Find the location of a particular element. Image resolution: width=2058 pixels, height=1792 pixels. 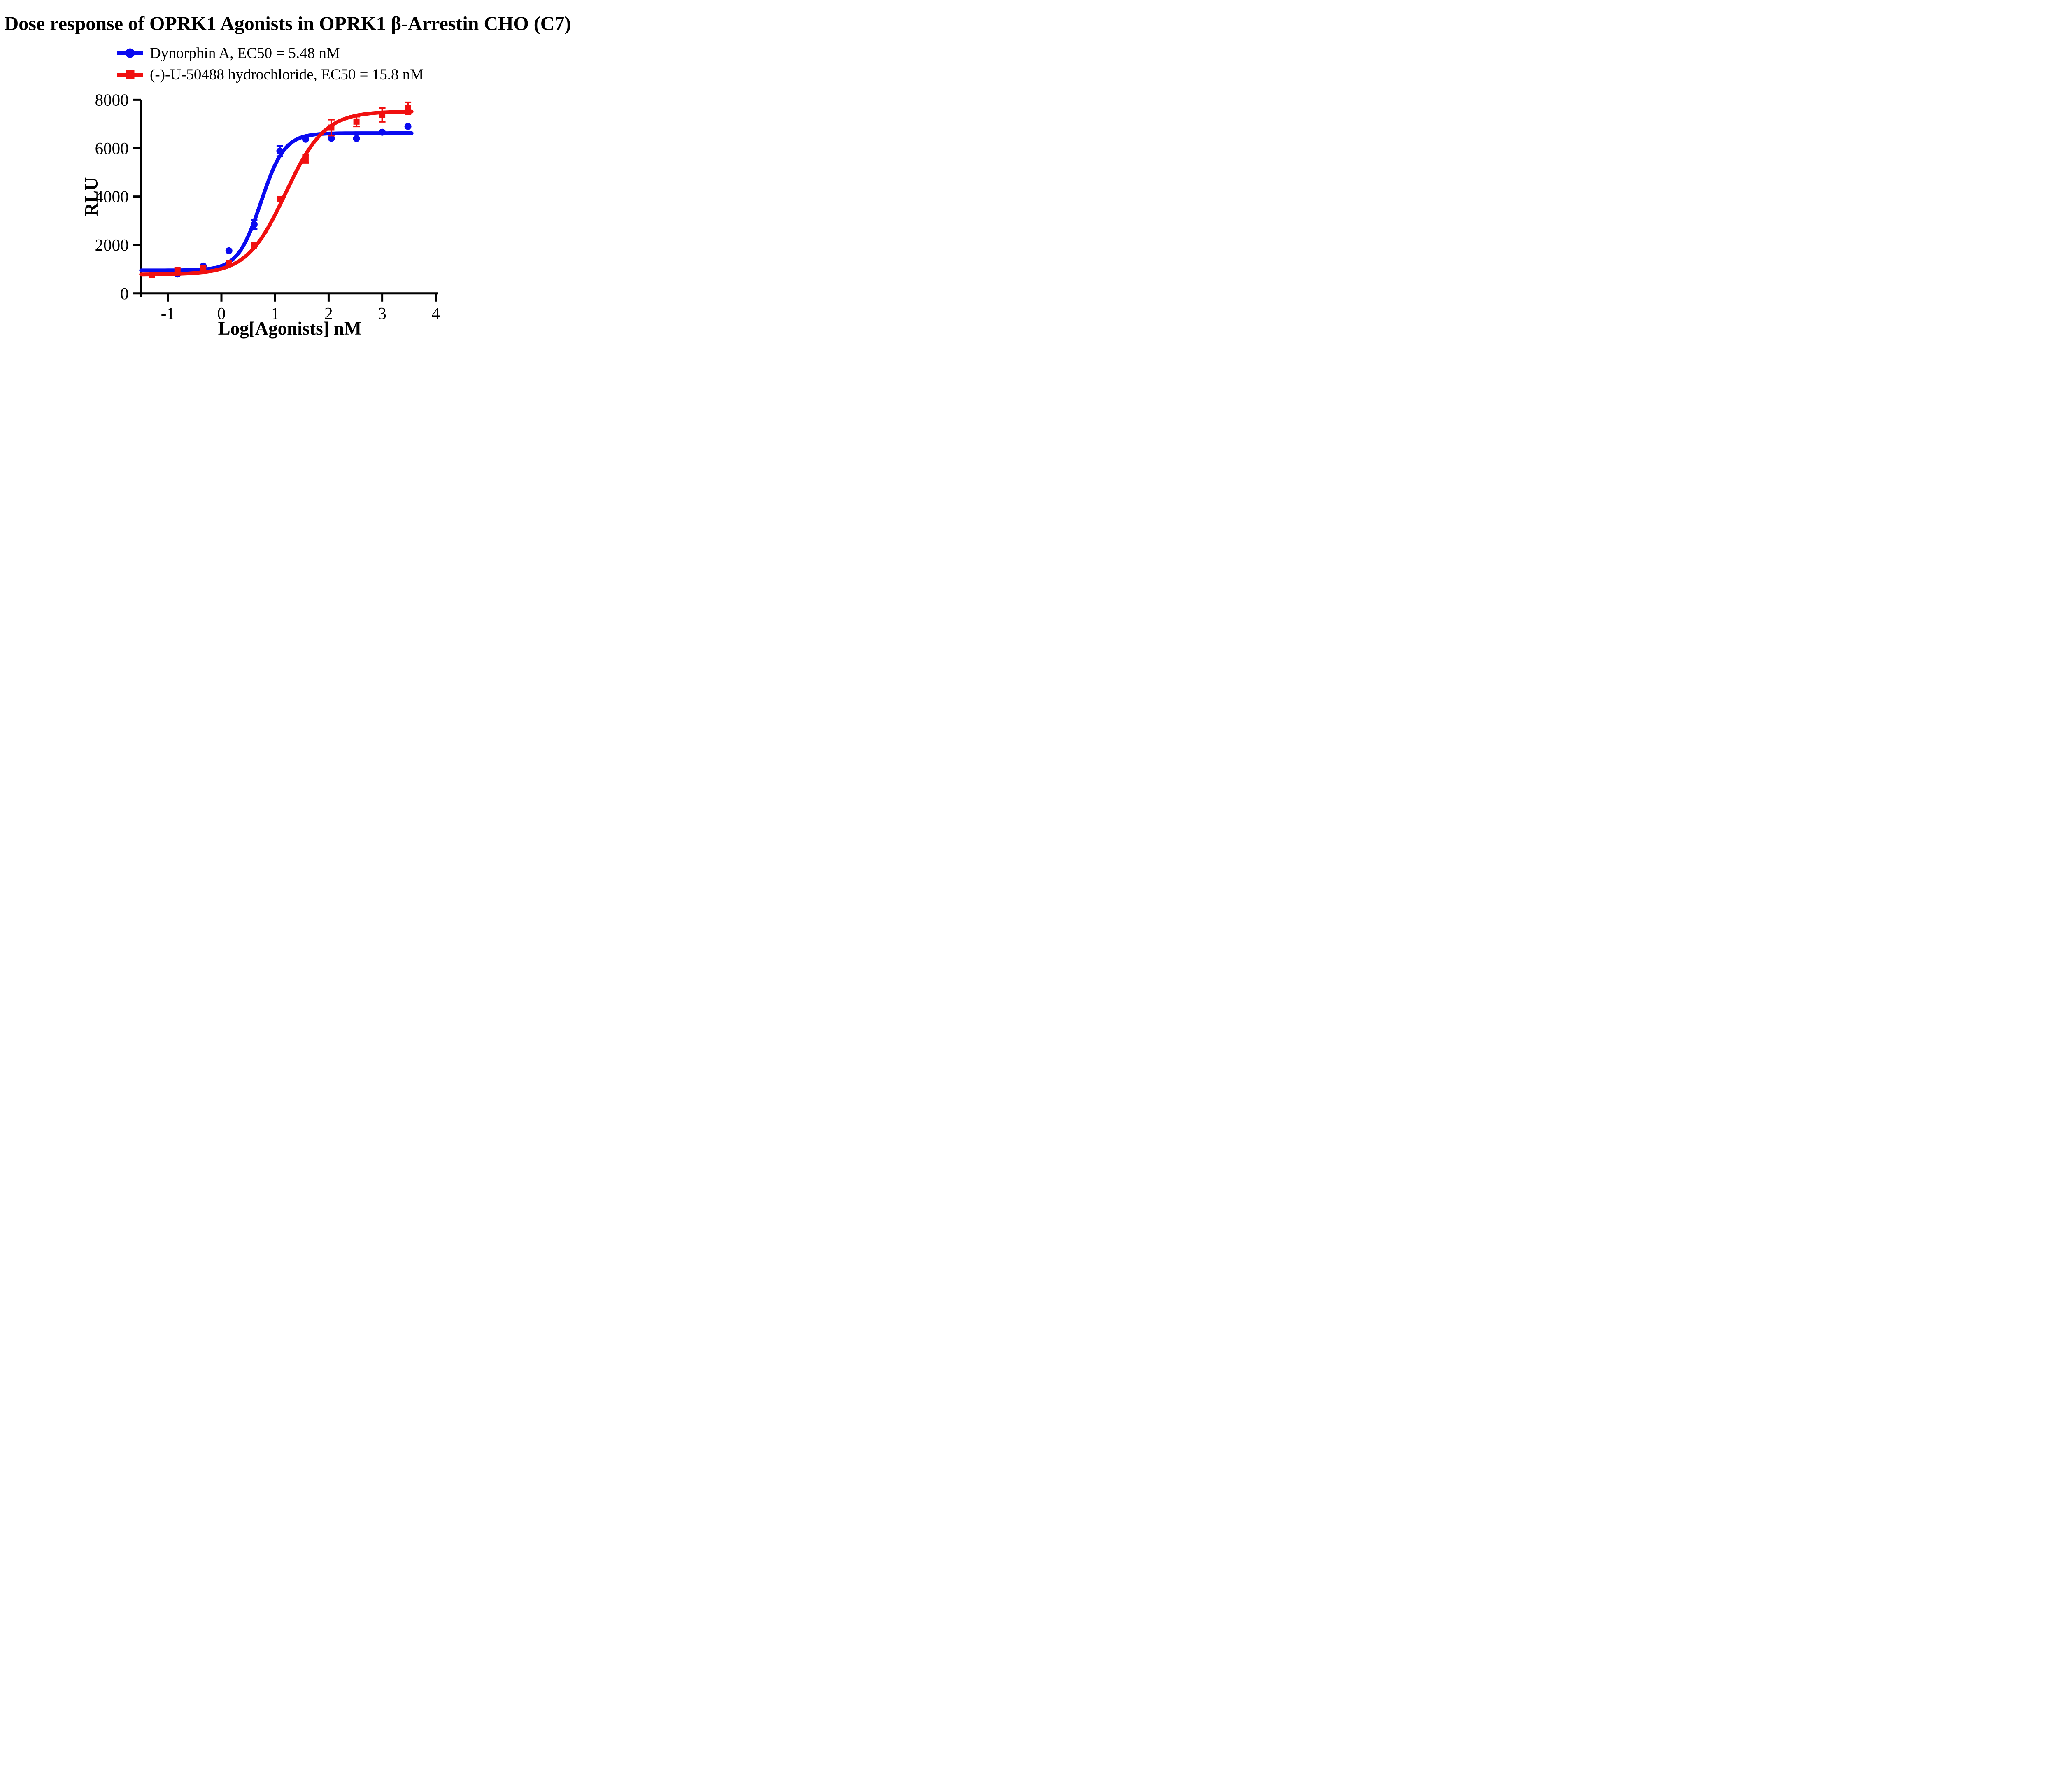

x-tick-label: -1 is located at coordinates (168, 313).